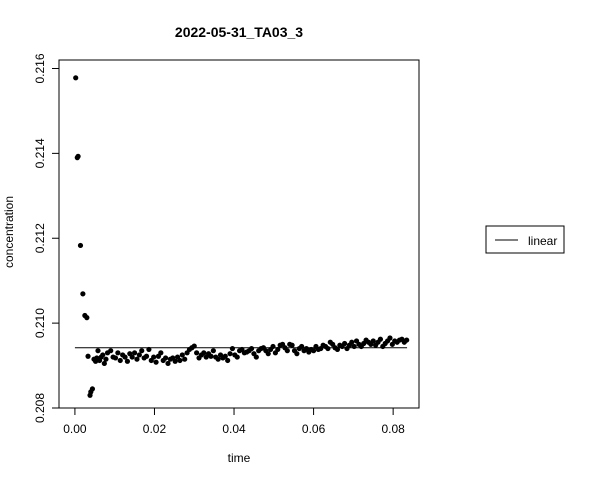 Image resolution: width=600 pixels, height=480 pixels. Describe the element at coordinates (239, 458) in the screenshot. I see `x-axis-label: time` at that location.